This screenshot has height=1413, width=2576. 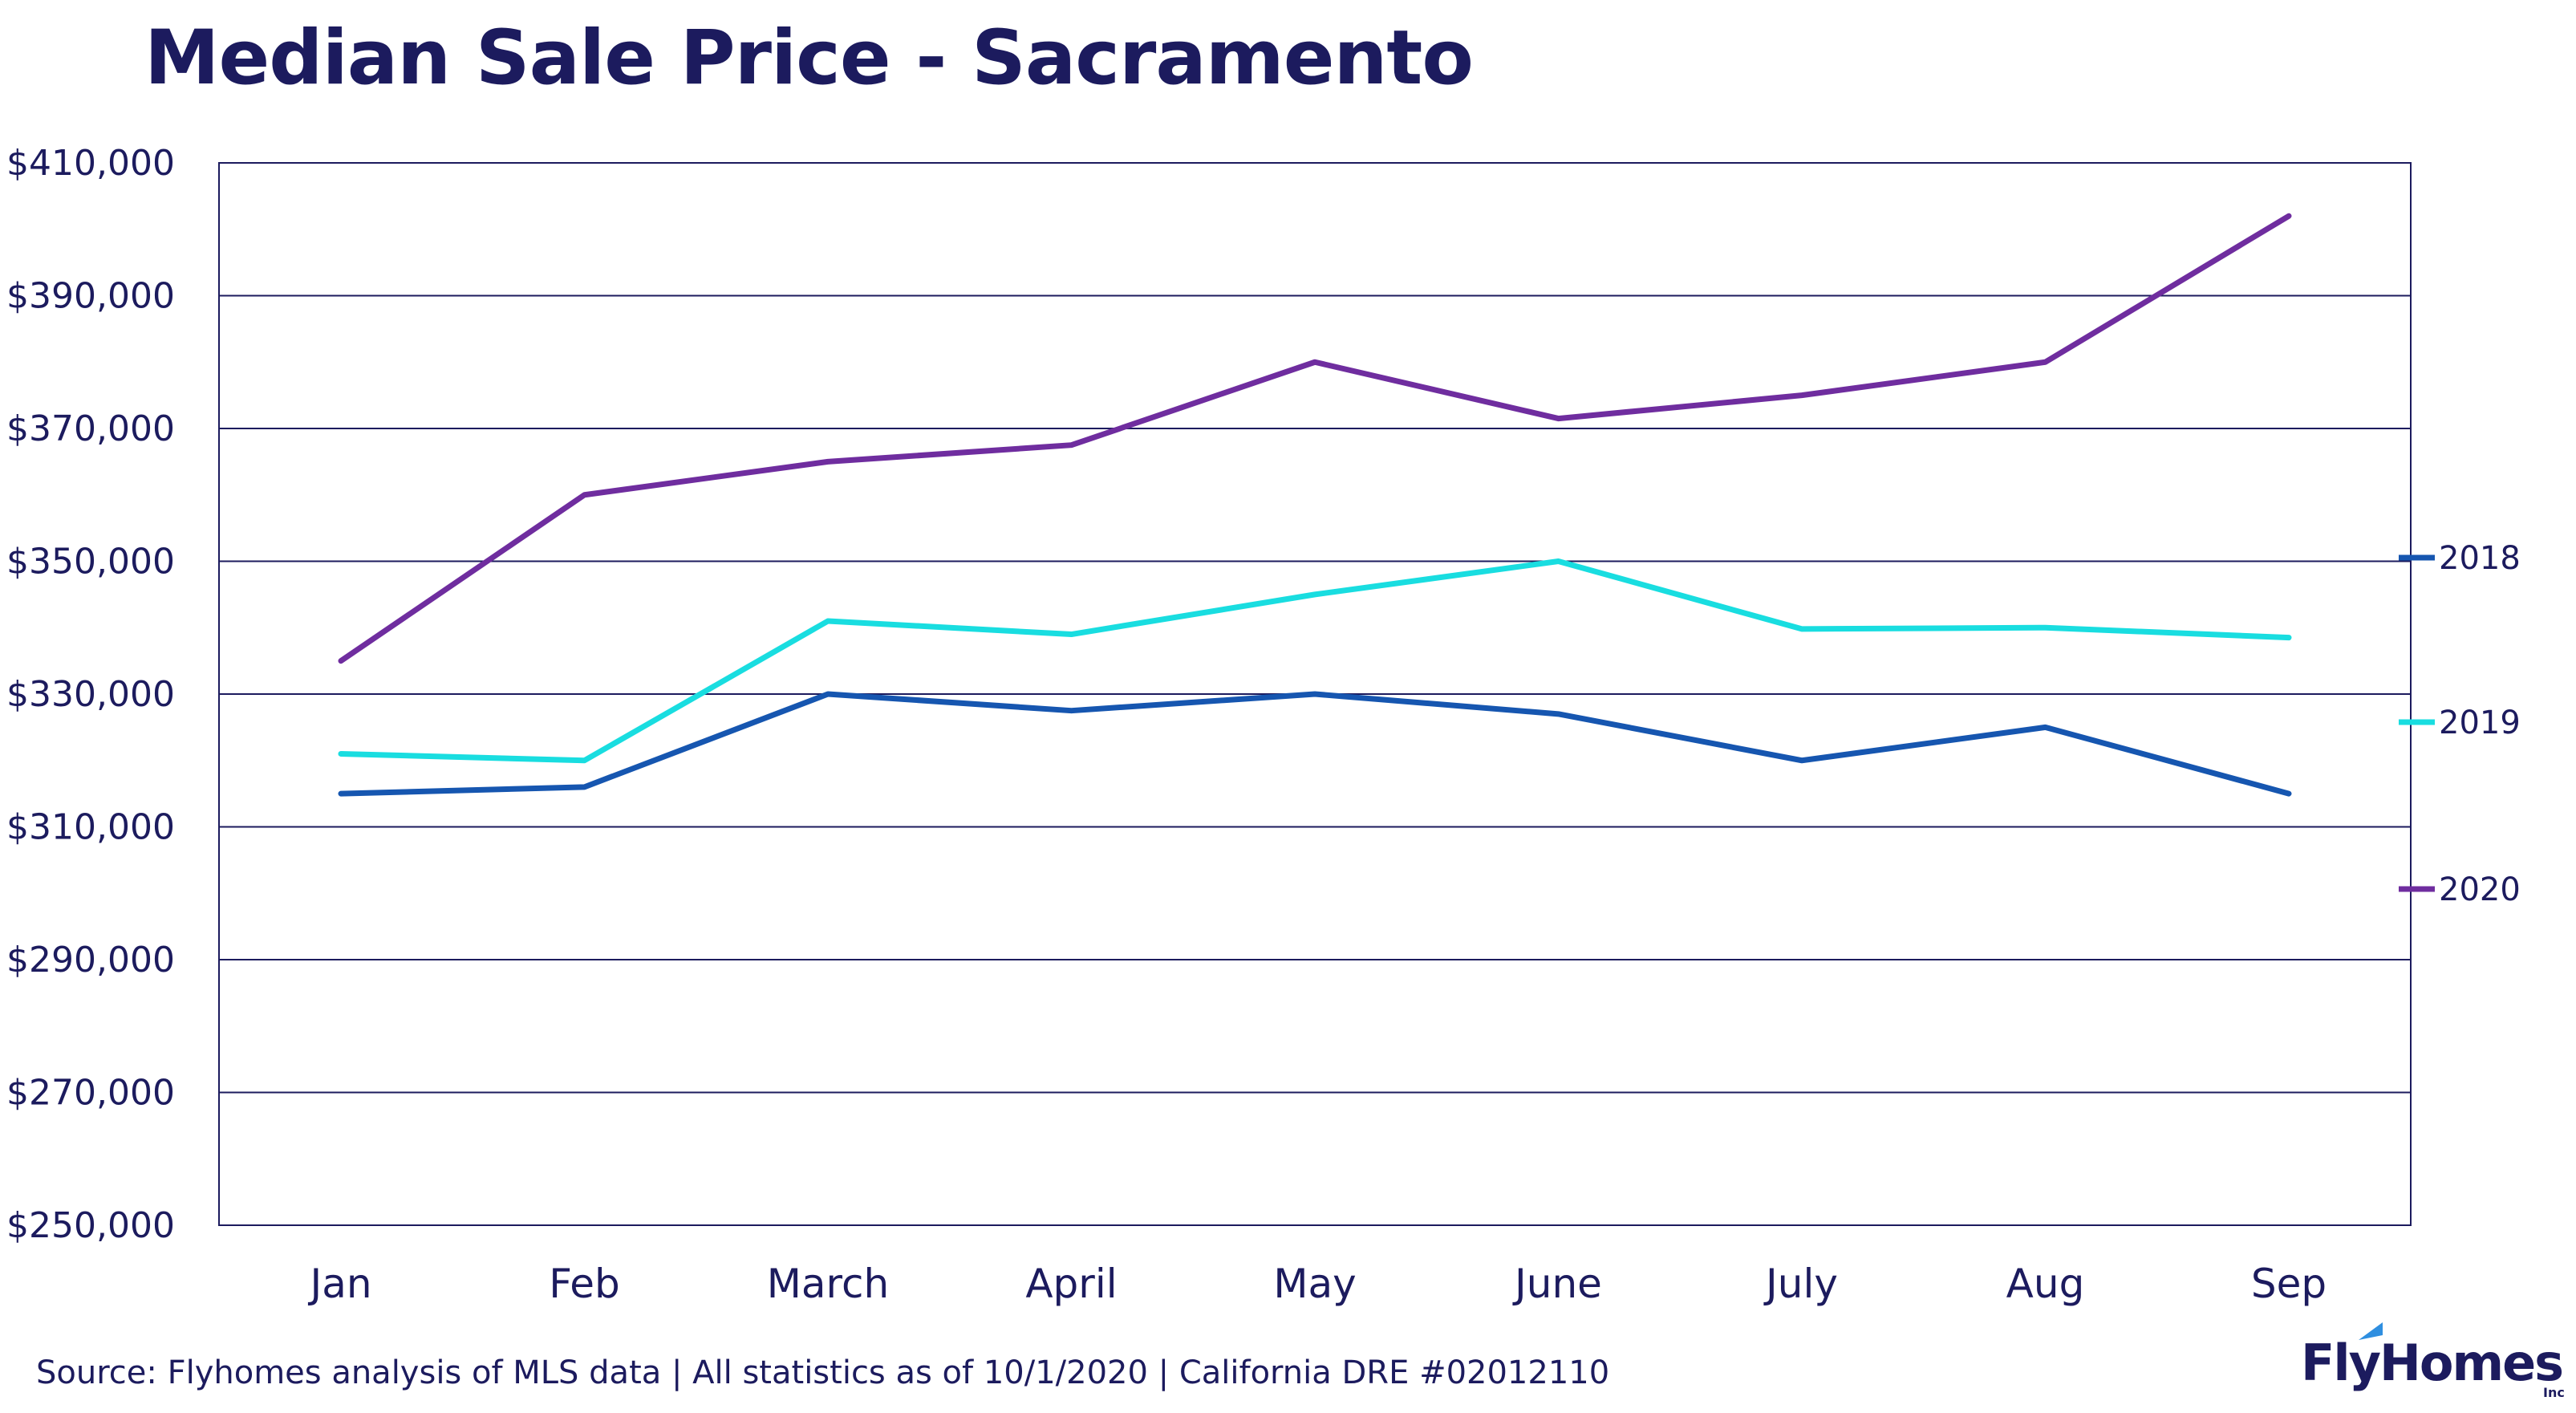 I want to click on x-axis: Jan Feb March April May June July Aug Sep, so click(x=1317, y=1284).